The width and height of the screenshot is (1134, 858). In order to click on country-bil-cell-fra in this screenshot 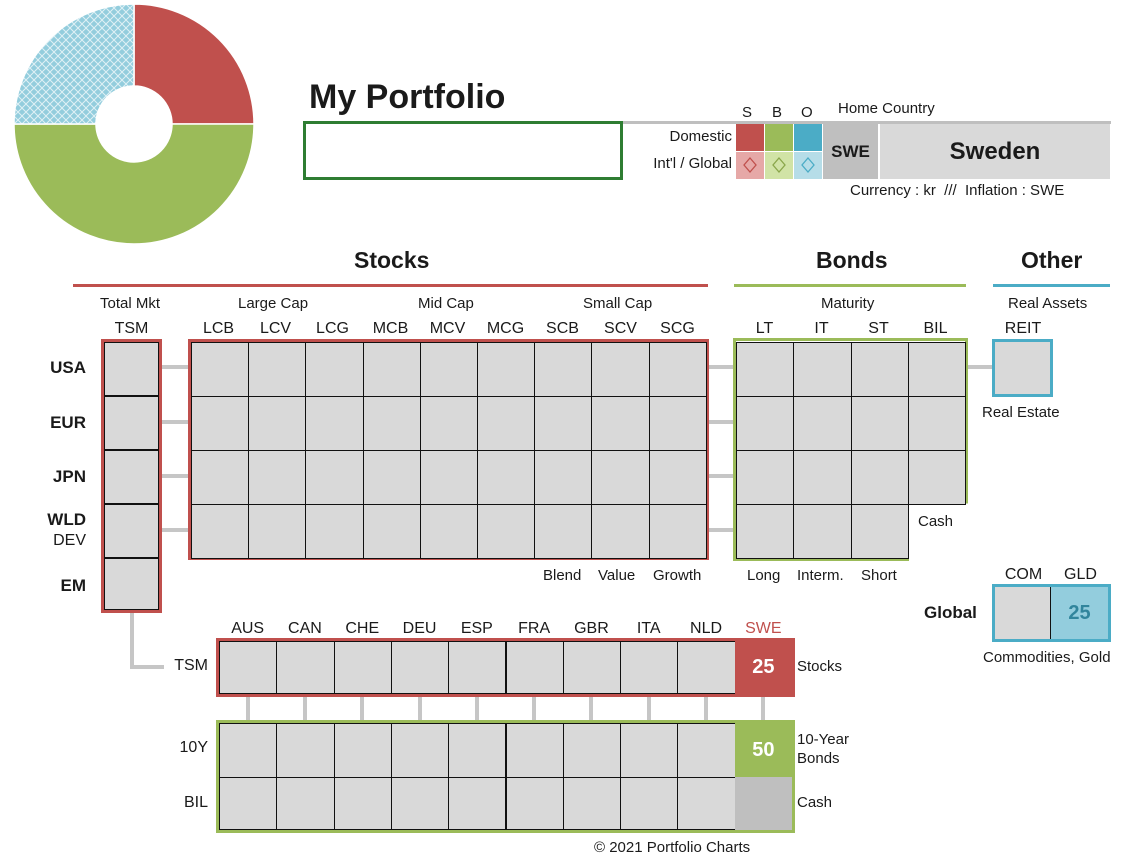, I will do `click(534, 803)`.